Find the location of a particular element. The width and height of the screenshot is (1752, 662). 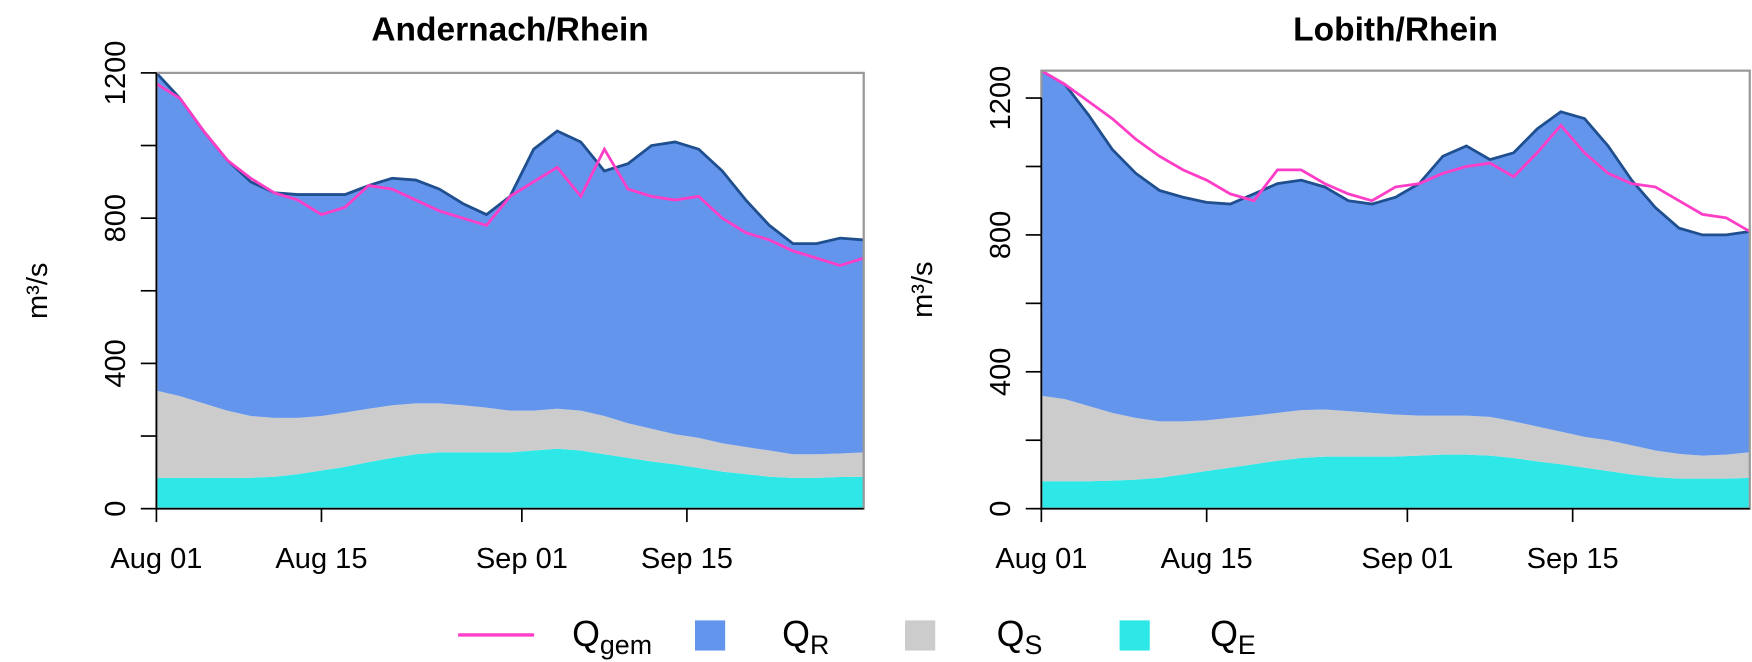

legend-subscript: R is located at coordinates (819, 645).